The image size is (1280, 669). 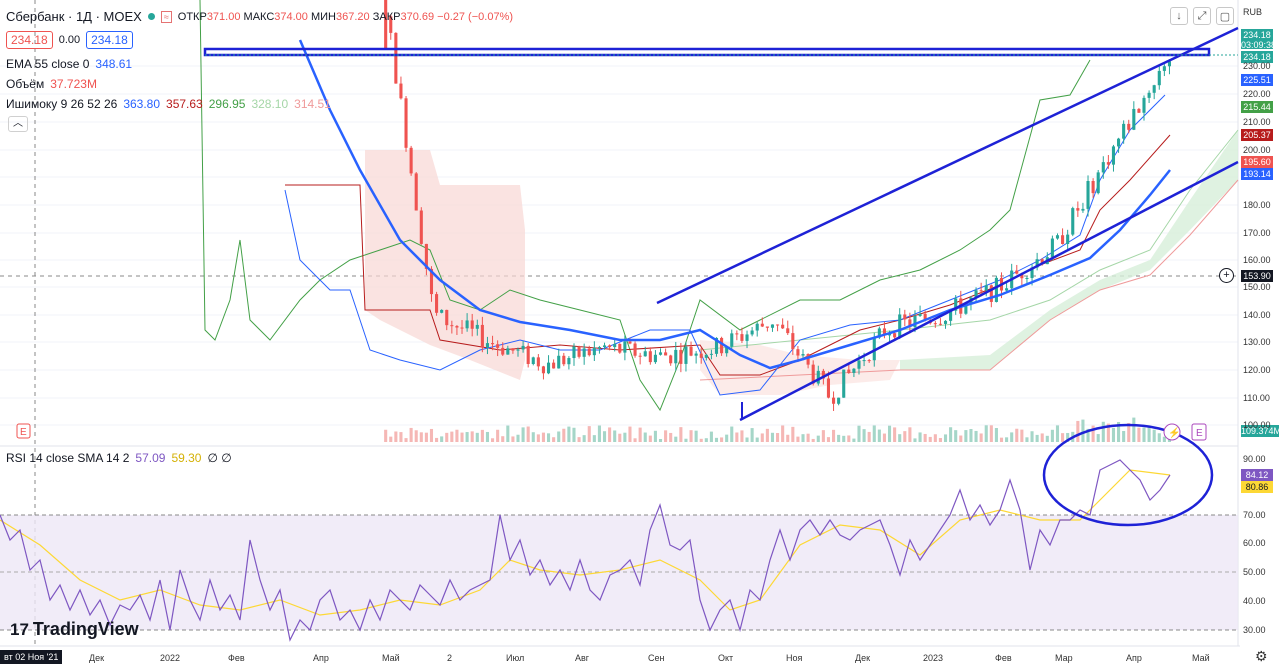 What do you see at coordinates (582, 658) in the screenshot?
I see `time-tick: Авг` at bounding box center [582, 658].